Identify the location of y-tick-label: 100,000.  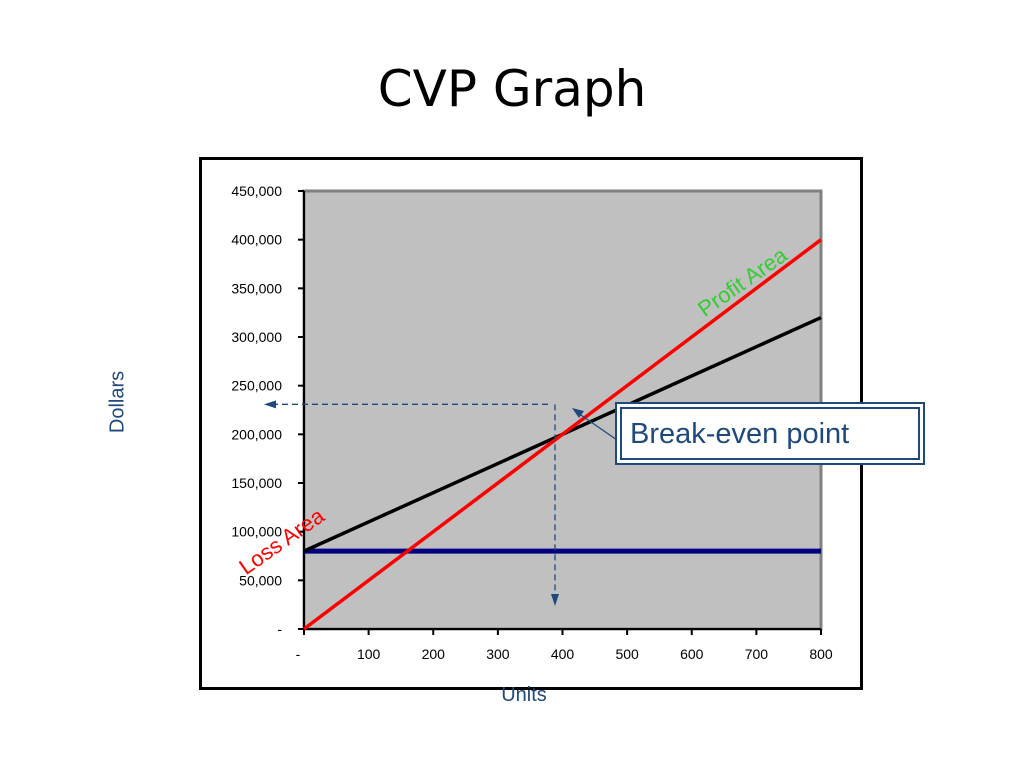
(256, 532).